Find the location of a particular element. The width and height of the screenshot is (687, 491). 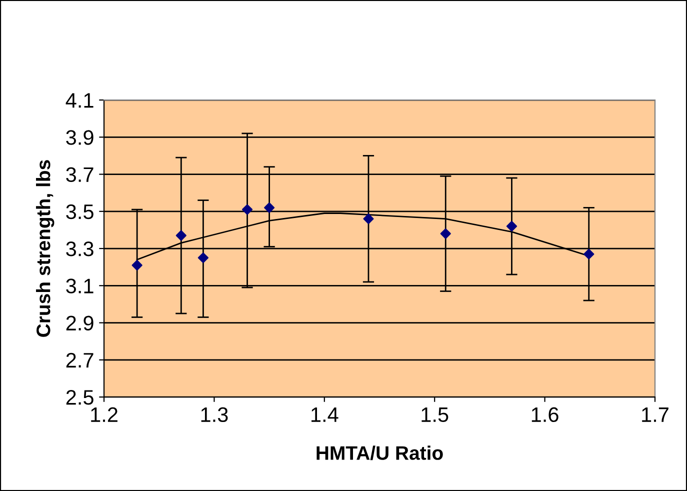

y-tick-label: 2.9 is located at coordinates (80, 323).